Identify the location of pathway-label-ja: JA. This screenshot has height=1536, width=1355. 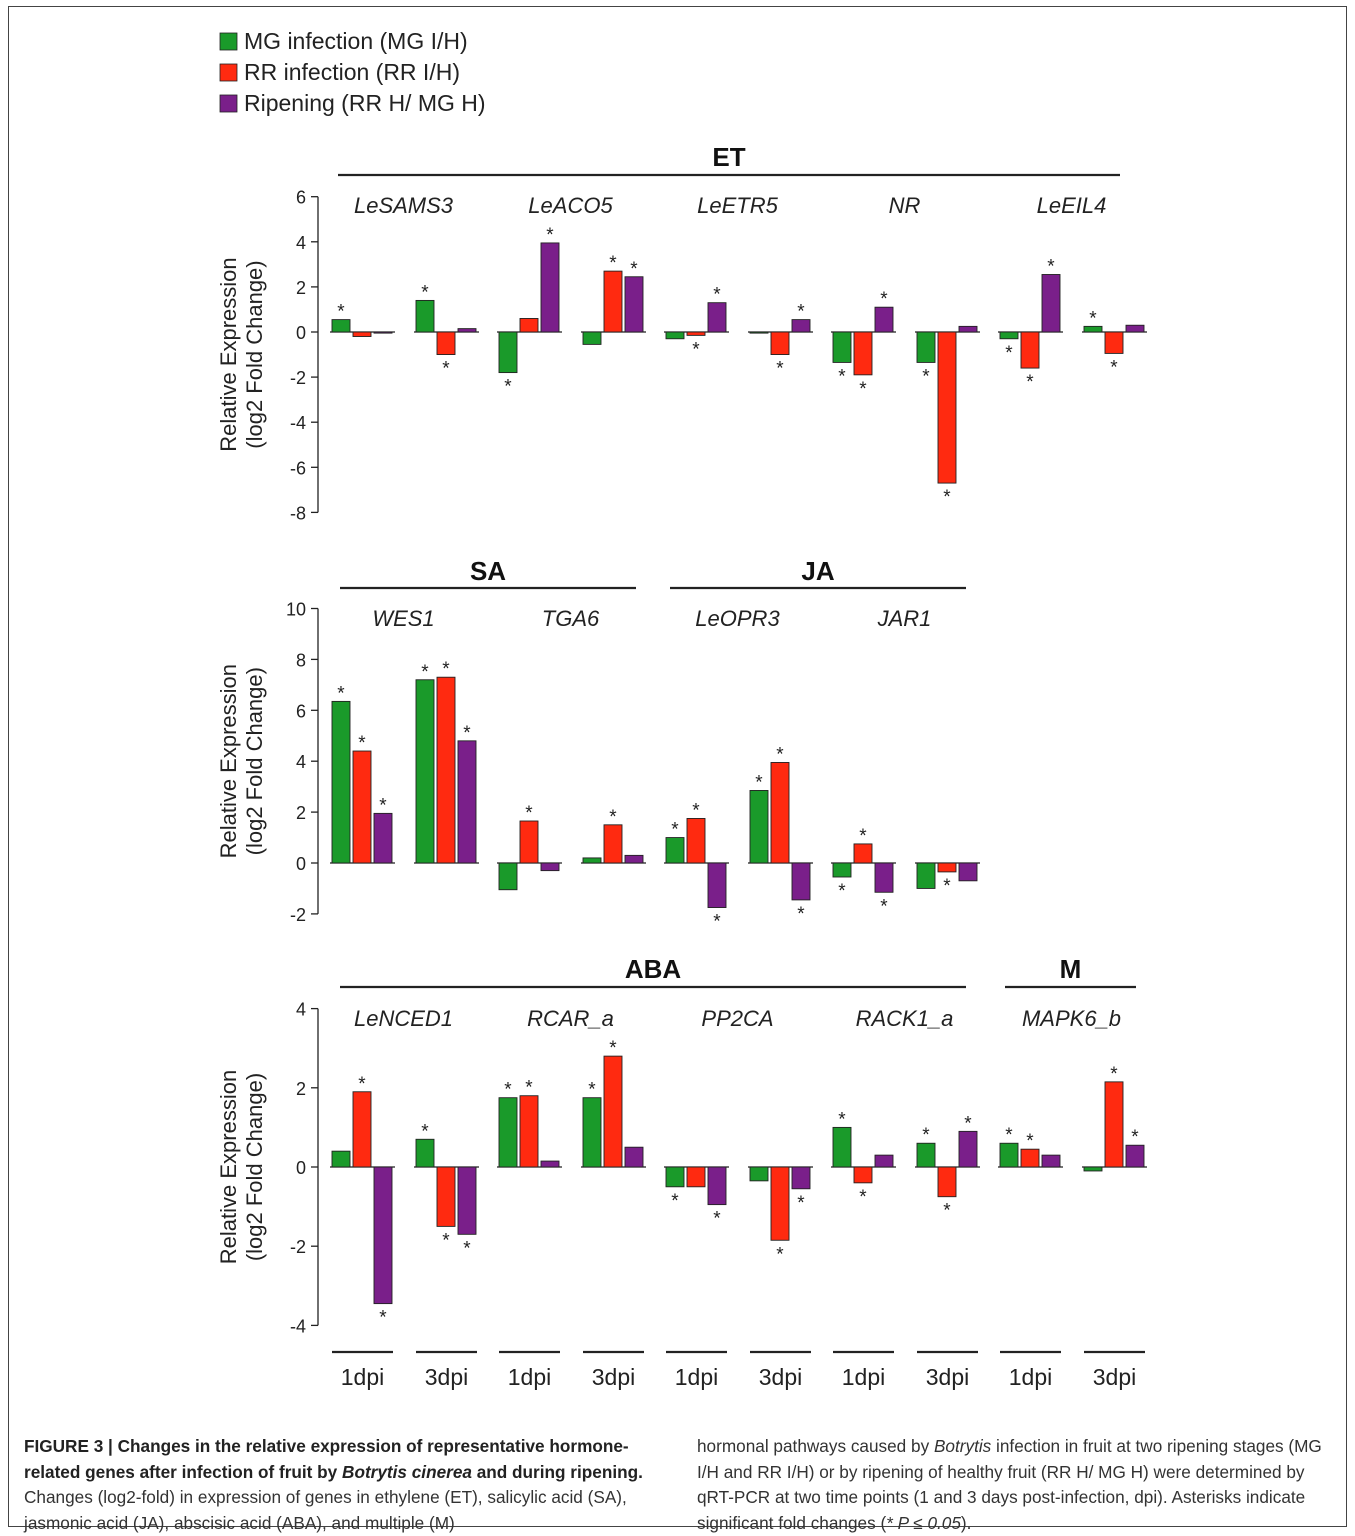
(817, 571).